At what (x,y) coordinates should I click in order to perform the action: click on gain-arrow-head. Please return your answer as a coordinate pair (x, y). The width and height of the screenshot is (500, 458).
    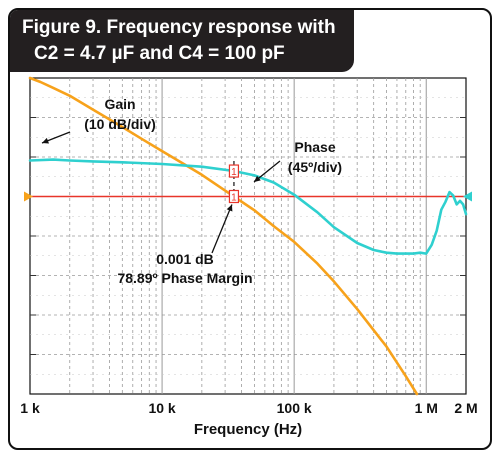
    Looking at the image, I should click on (45, 140).